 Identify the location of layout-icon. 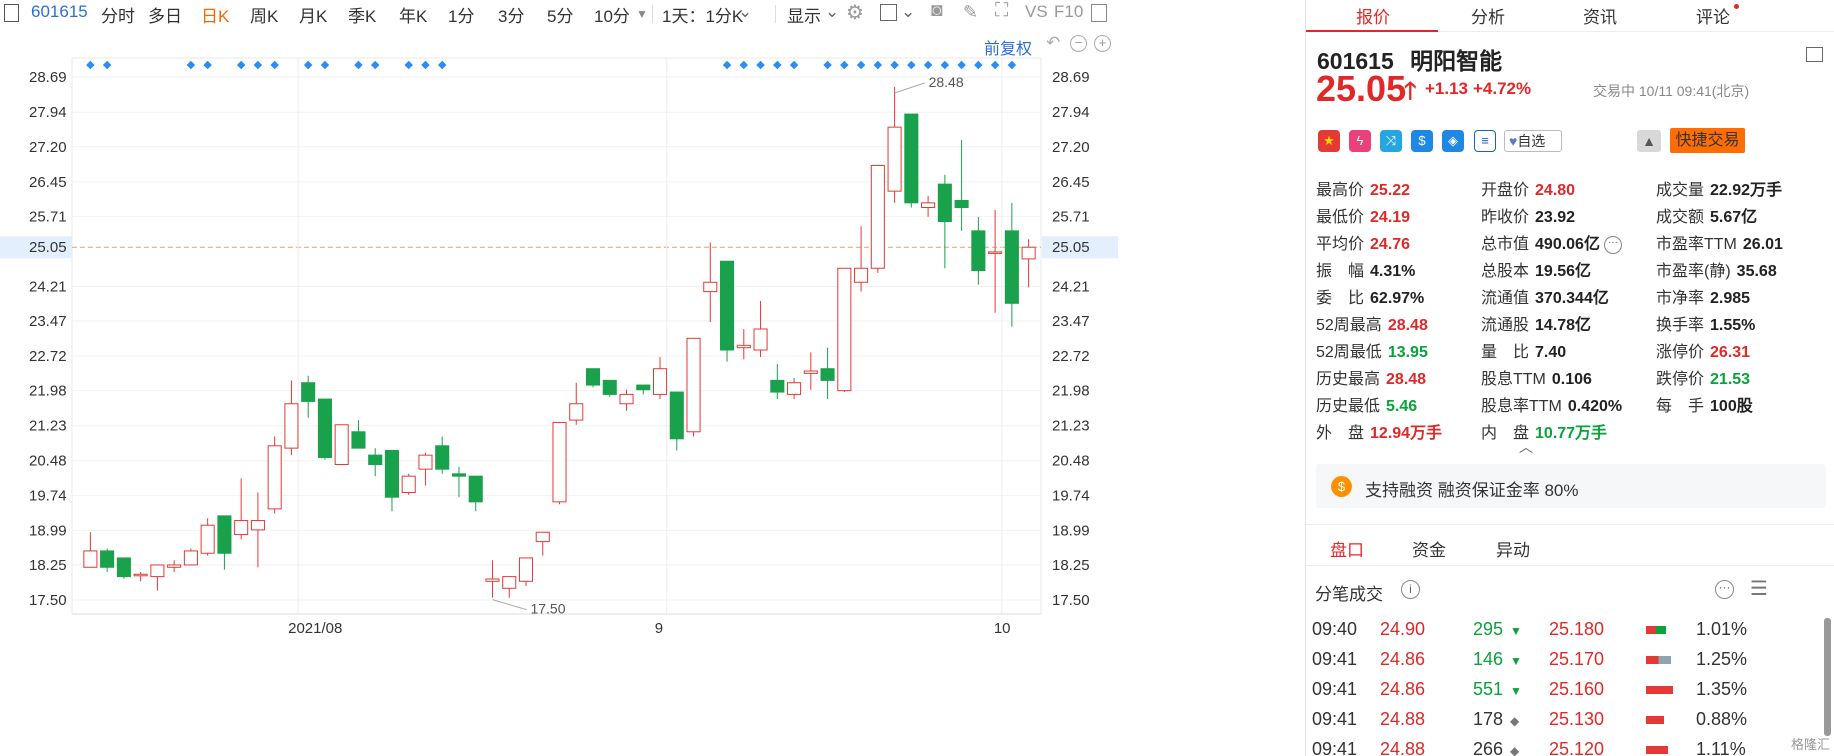
(1814, 54).